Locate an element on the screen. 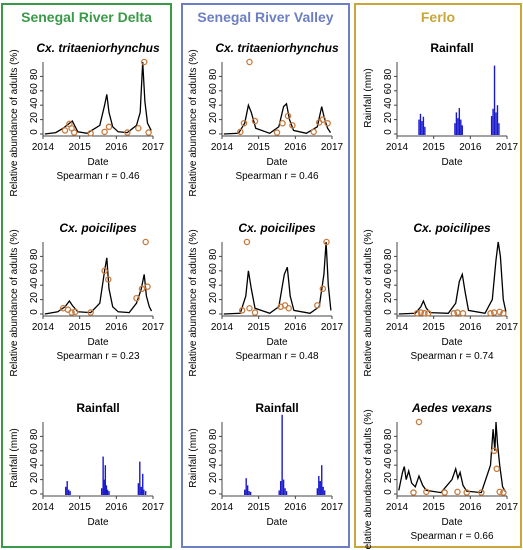 This screenshot has height=550, width=523. panel-title: Senegal River Valley is located at coordinates (265, 17).